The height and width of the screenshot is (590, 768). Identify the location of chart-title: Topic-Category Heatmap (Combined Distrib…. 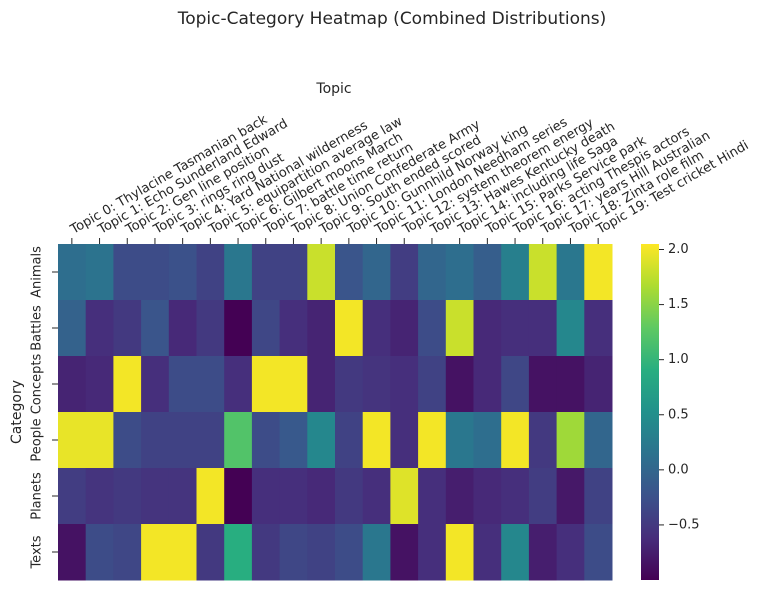
(392, 19).